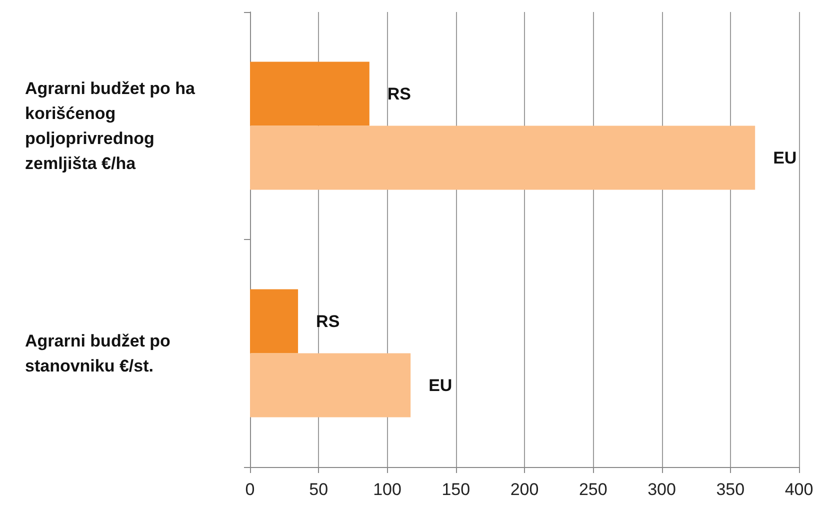 This screenshot has height=514, width=821. I want to click on y-tick-label: Agrarni budžet po ha korišćenog poljoprivrednog zemljišta €/ha, so click(112, 125).